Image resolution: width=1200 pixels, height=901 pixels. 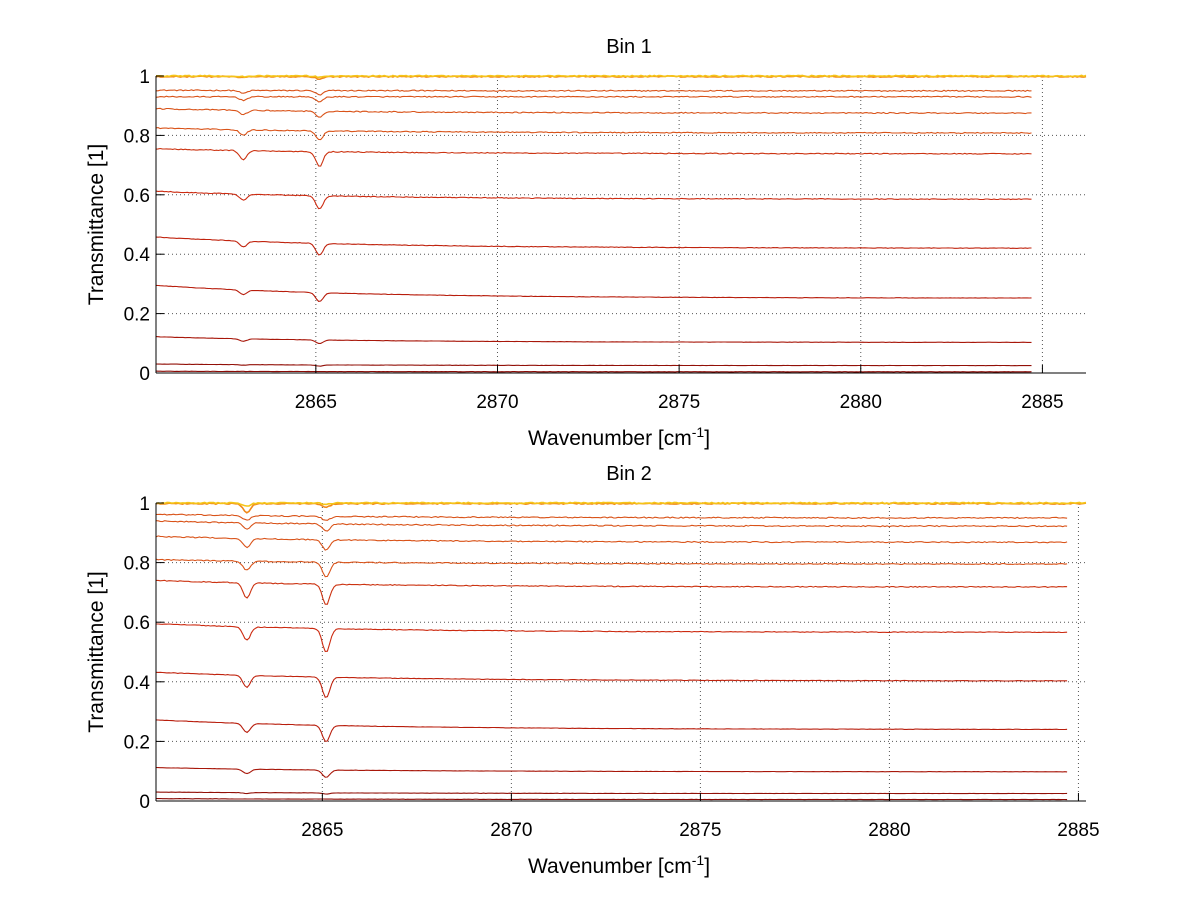 I want to click on chart-title: Bin 1, so click(x=629, y=47).